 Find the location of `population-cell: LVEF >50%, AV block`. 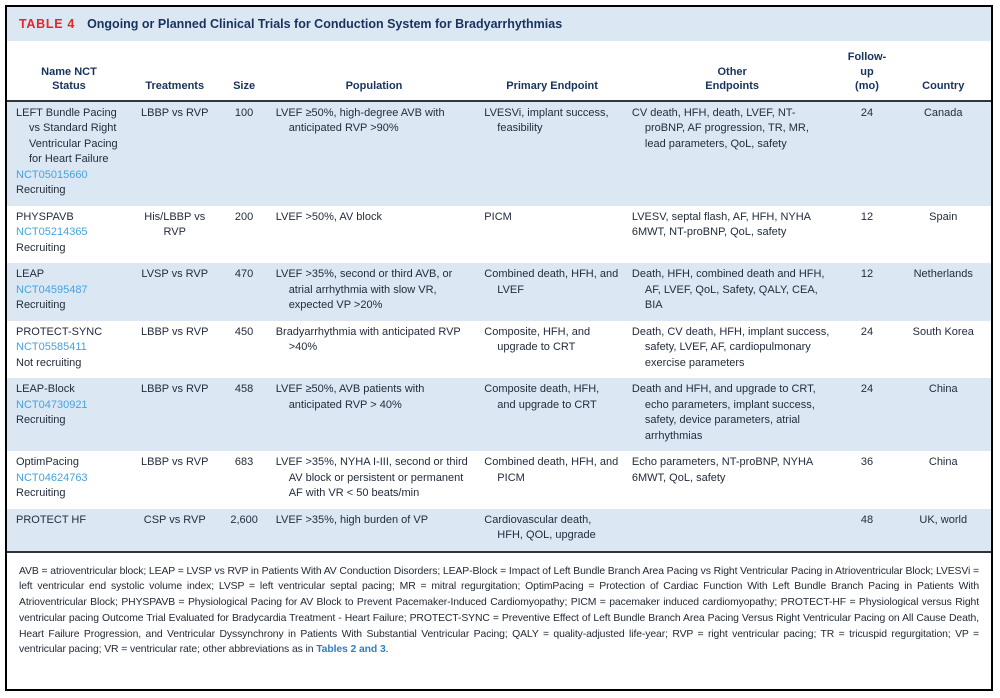

population-cell: LVEF >50%, AV block is located at coordinates (328, 216).